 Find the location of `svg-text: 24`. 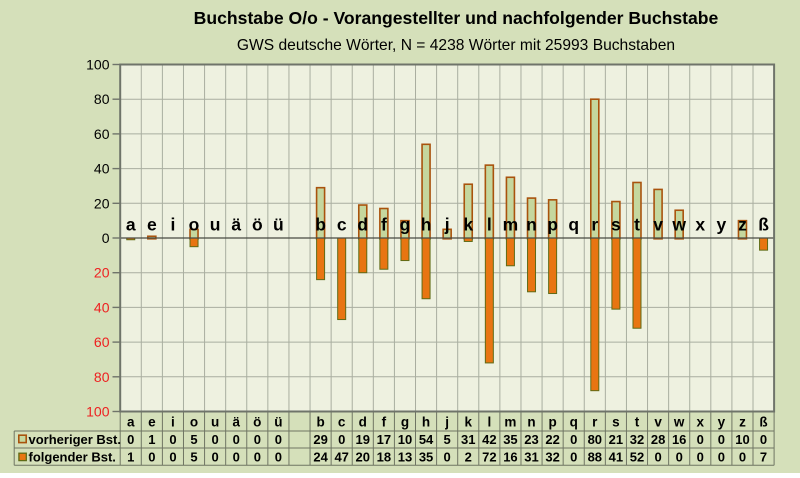

svg-text: 24 is located at coordinates (320, 456).